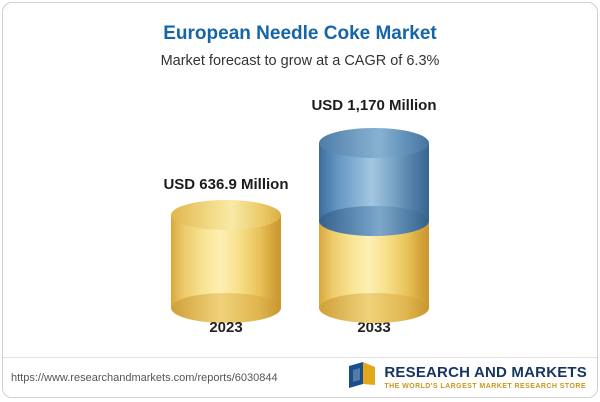  Describe the element at coordinates (374, 182) in the screenshot. I see `bar-cylinder-2033-growth-segment` at that location.